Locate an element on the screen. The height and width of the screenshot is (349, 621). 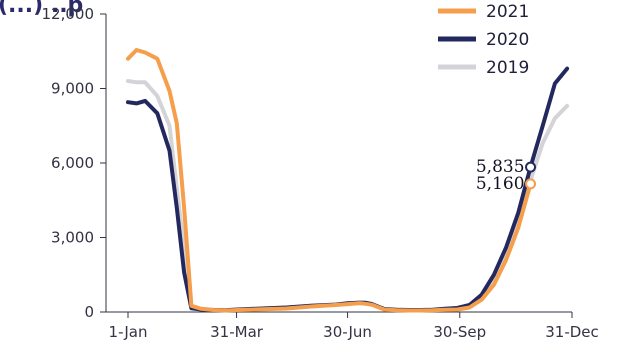
legend: 2021 2020 2019 is located at coordinates (483, 40).